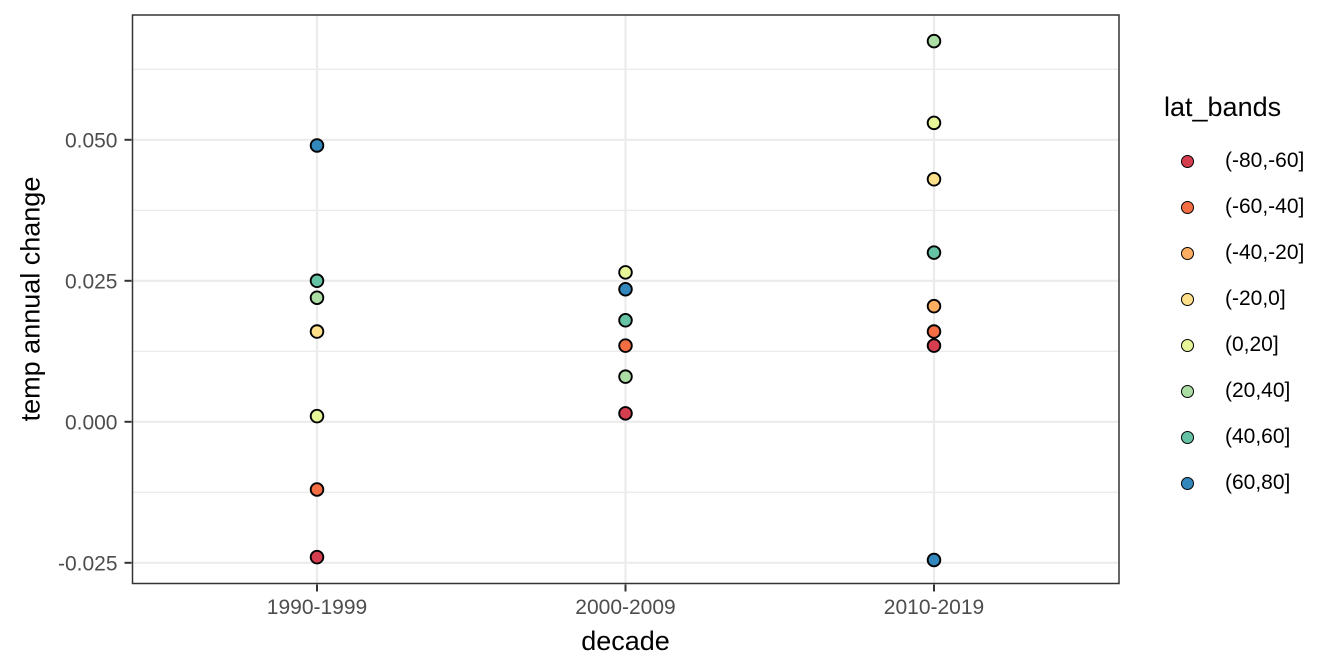  Describe the element at coordinates (1265, 160) in the screenshot. I see `legend-item-label: (-80,-60]` at that location.